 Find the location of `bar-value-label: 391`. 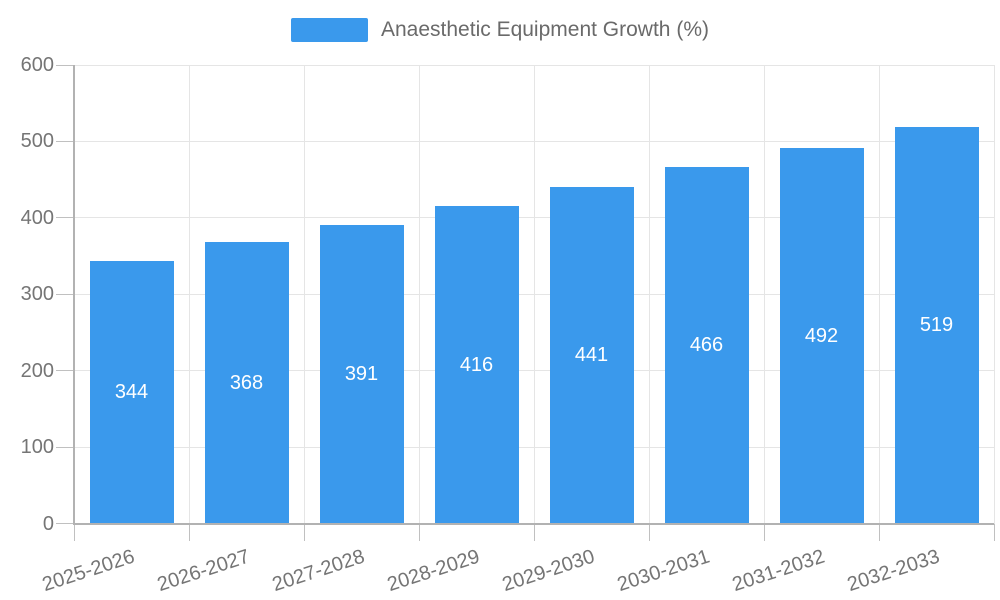

bar-value-label: 391 is located at coordinates (361, 374).